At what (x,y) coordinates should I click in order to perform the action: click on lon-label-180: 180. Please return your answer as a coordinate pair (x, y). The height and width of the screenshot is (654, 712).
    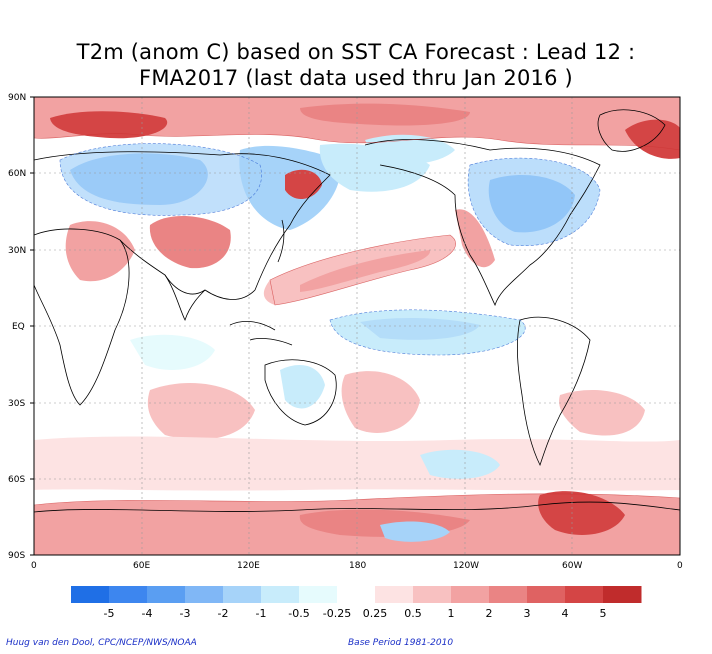
    Looking at the image, I should click on (357, 566).